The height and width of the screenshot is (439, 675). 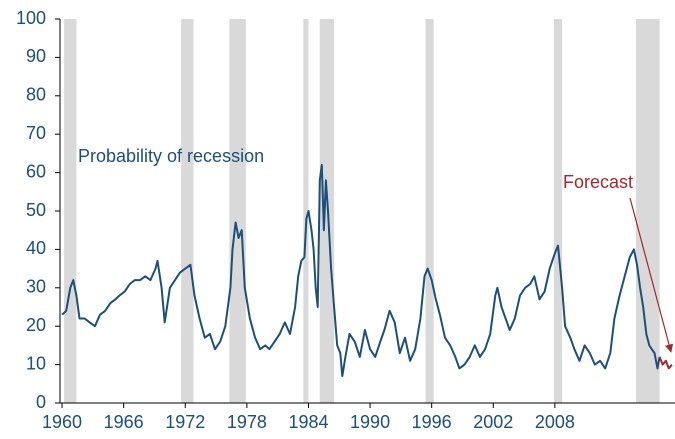 What do you see at coordinates (36, 171) in the screenshot?
I see `y-tick-label: 60` at bounding box center [36, 171].